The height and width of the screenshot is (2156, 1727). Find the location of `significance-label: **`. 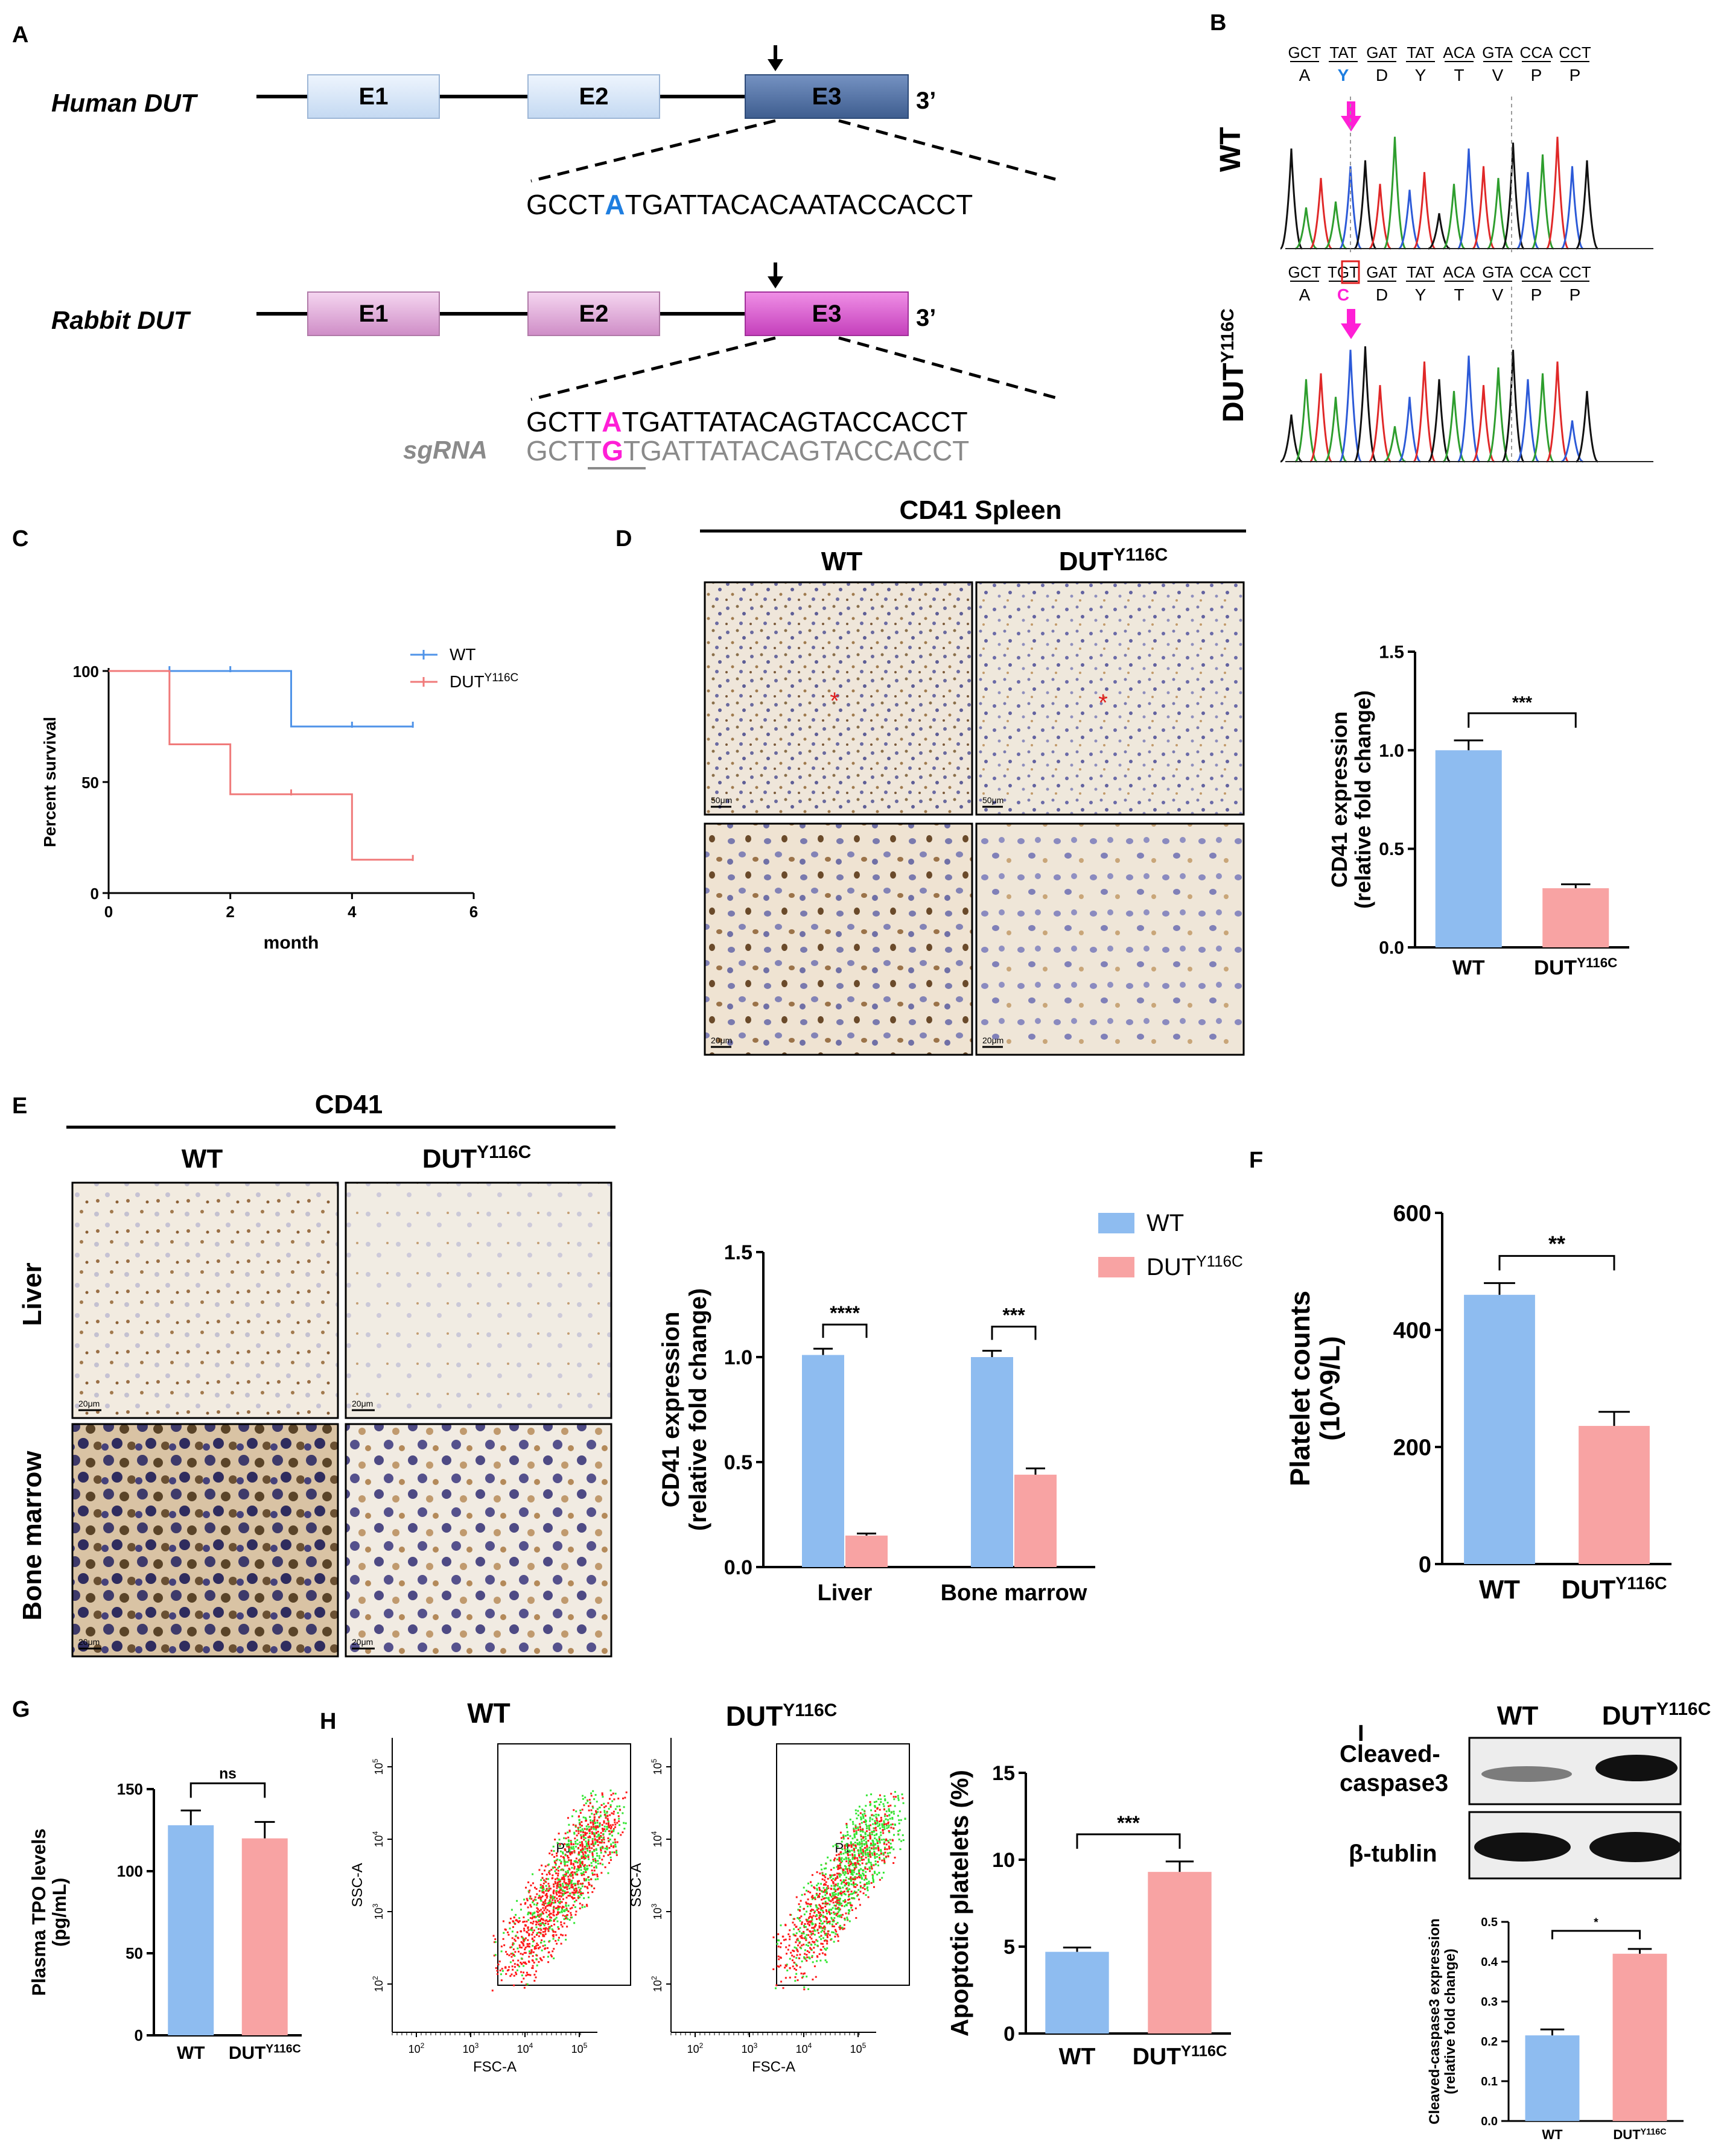

significance-label: ** is located at coordinates (1556, 1243).